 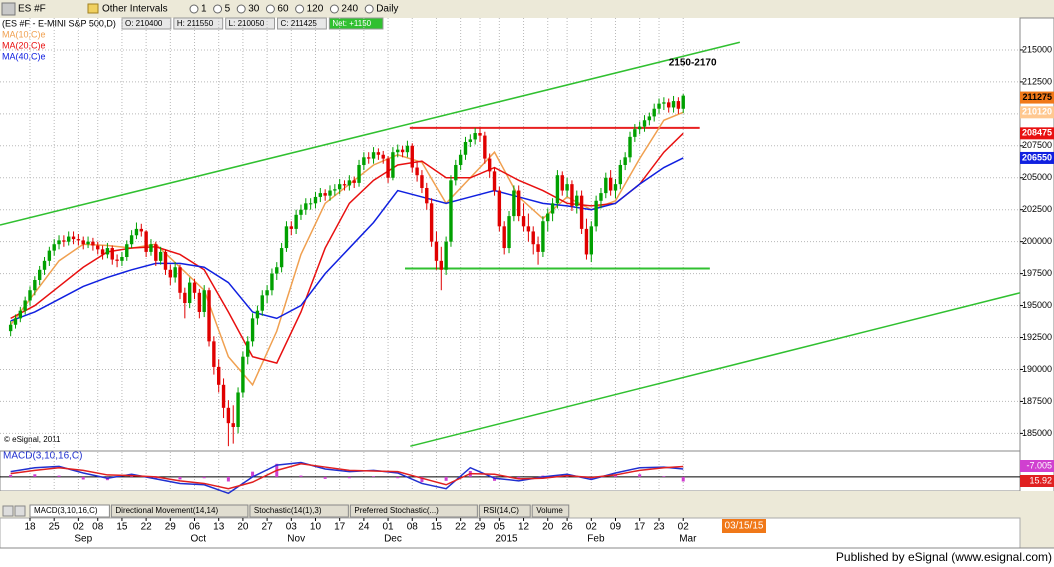 I want to click on macd-value-label: -7.005, so click(x=1039, y=465).